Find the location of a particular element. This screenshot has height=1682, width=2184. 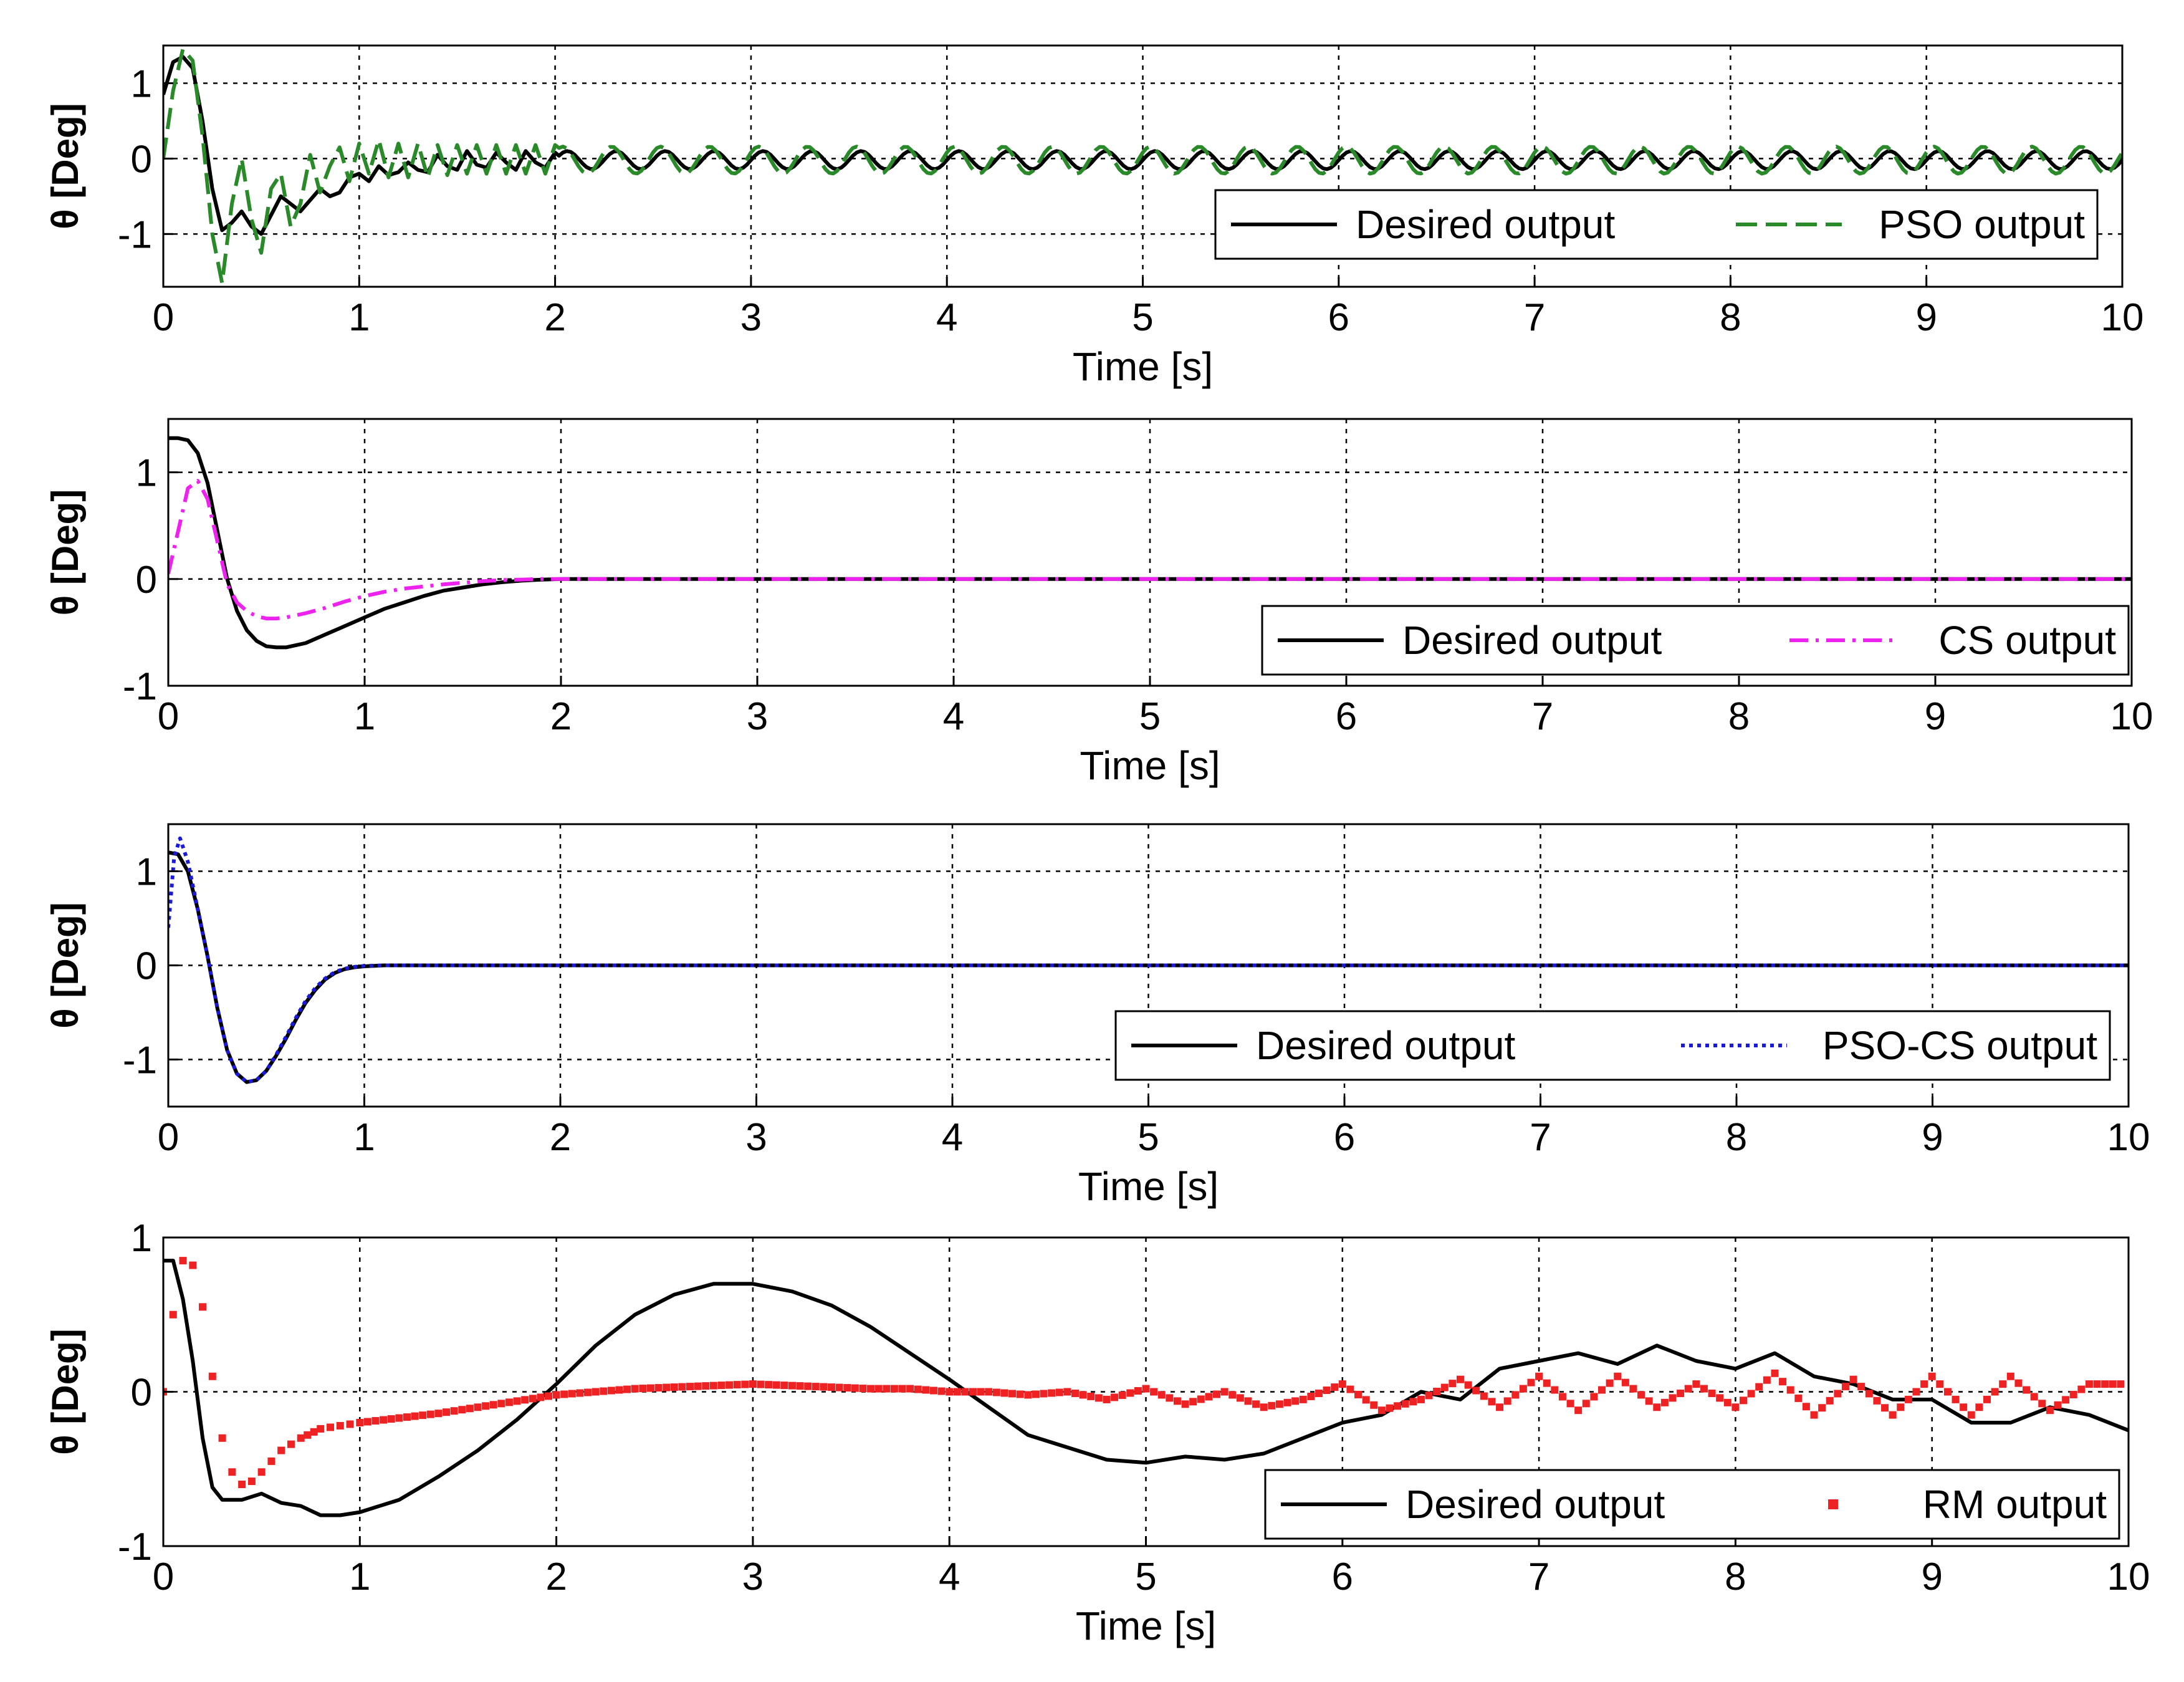

x-tick-label: 10 is located at coordinates (2123, 318).